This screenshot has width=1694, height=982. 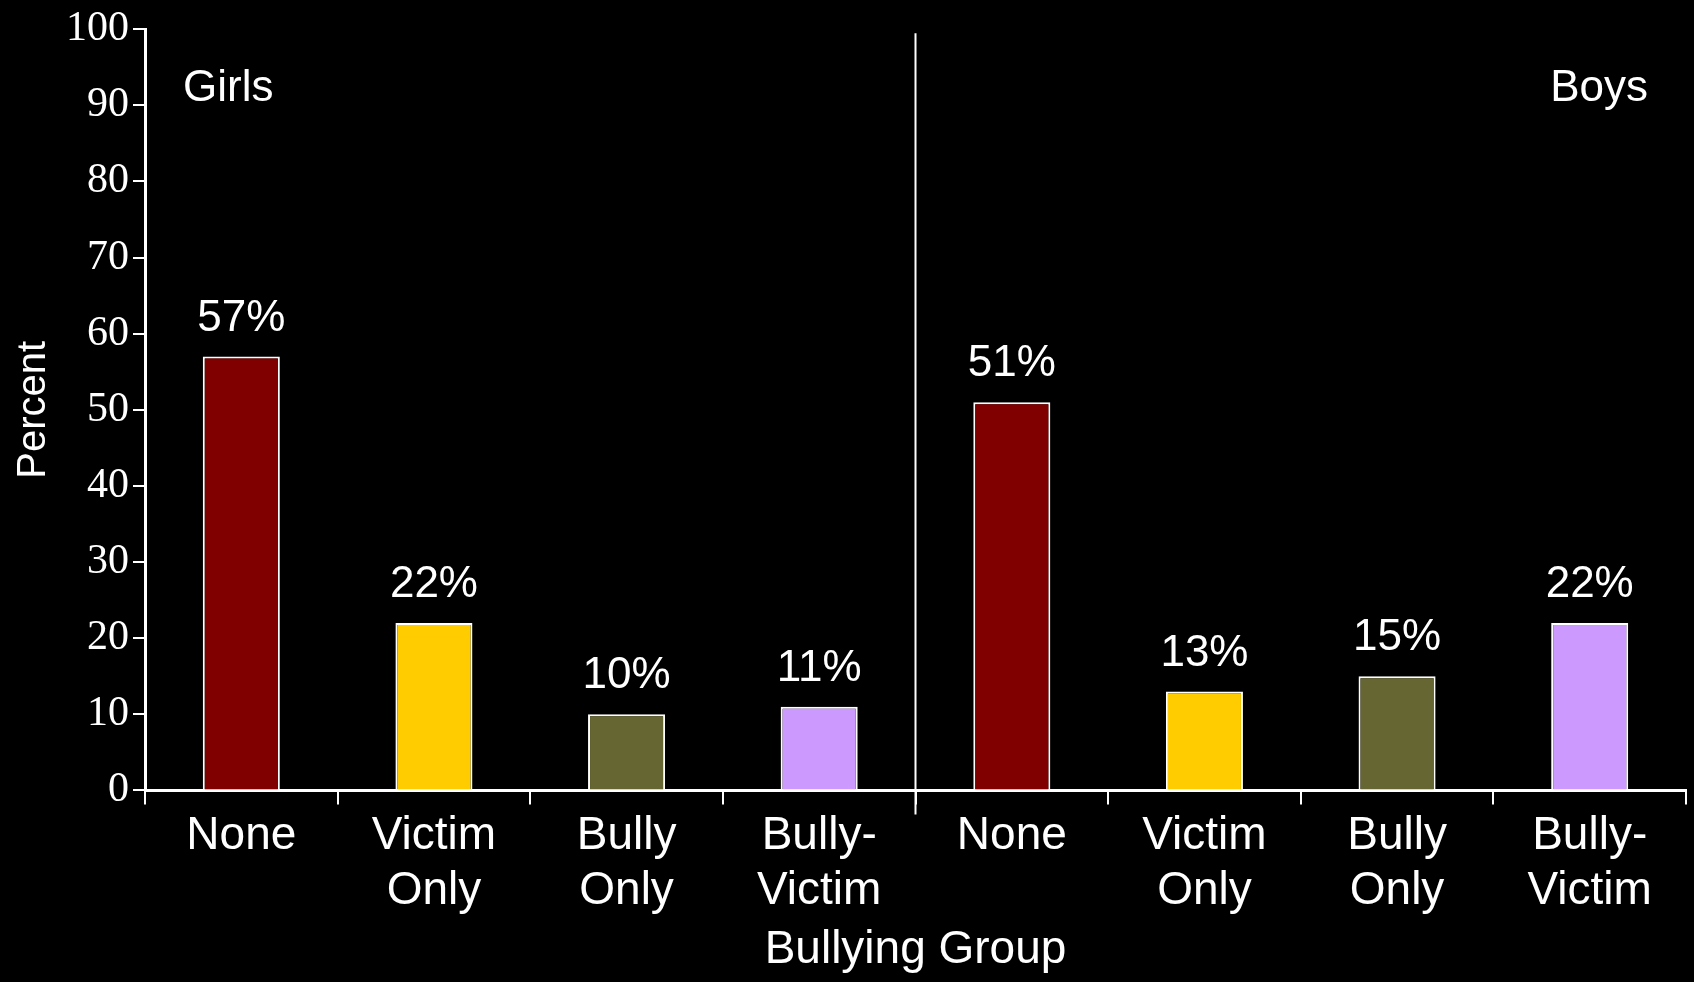 What do you see at coordinates (97, 26) in the screenshot?
I see `y-tick-label: 100` at bounding box center [97, 26].